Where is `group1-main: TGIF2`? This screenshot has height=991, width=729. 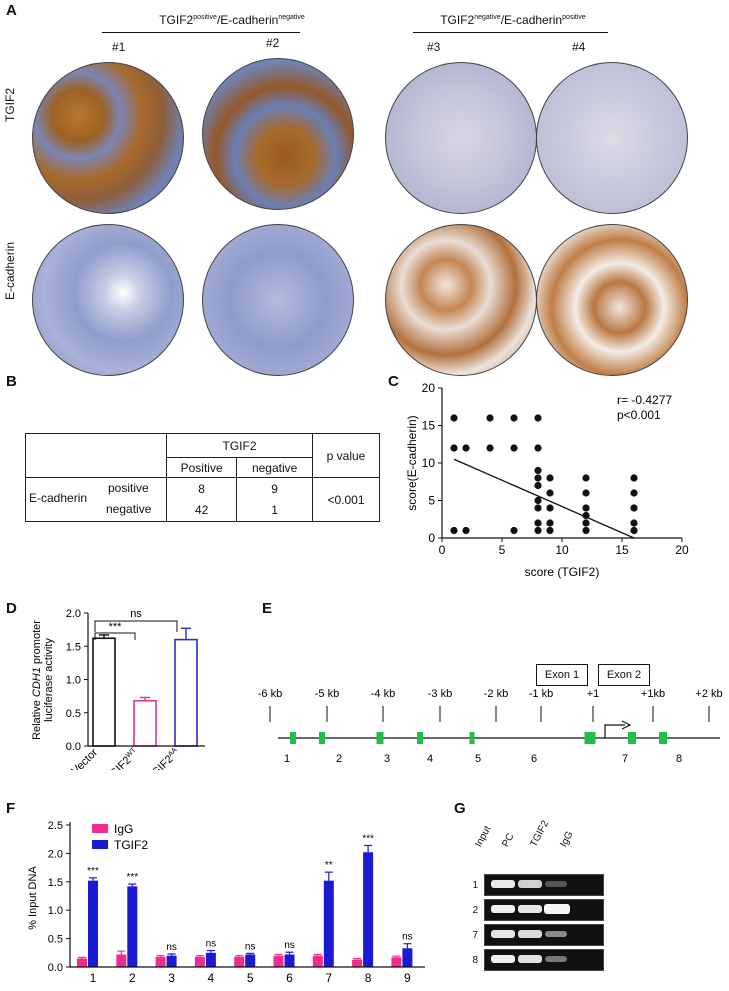 group1-main: TGIF2 is located at coordinates (176, 20).